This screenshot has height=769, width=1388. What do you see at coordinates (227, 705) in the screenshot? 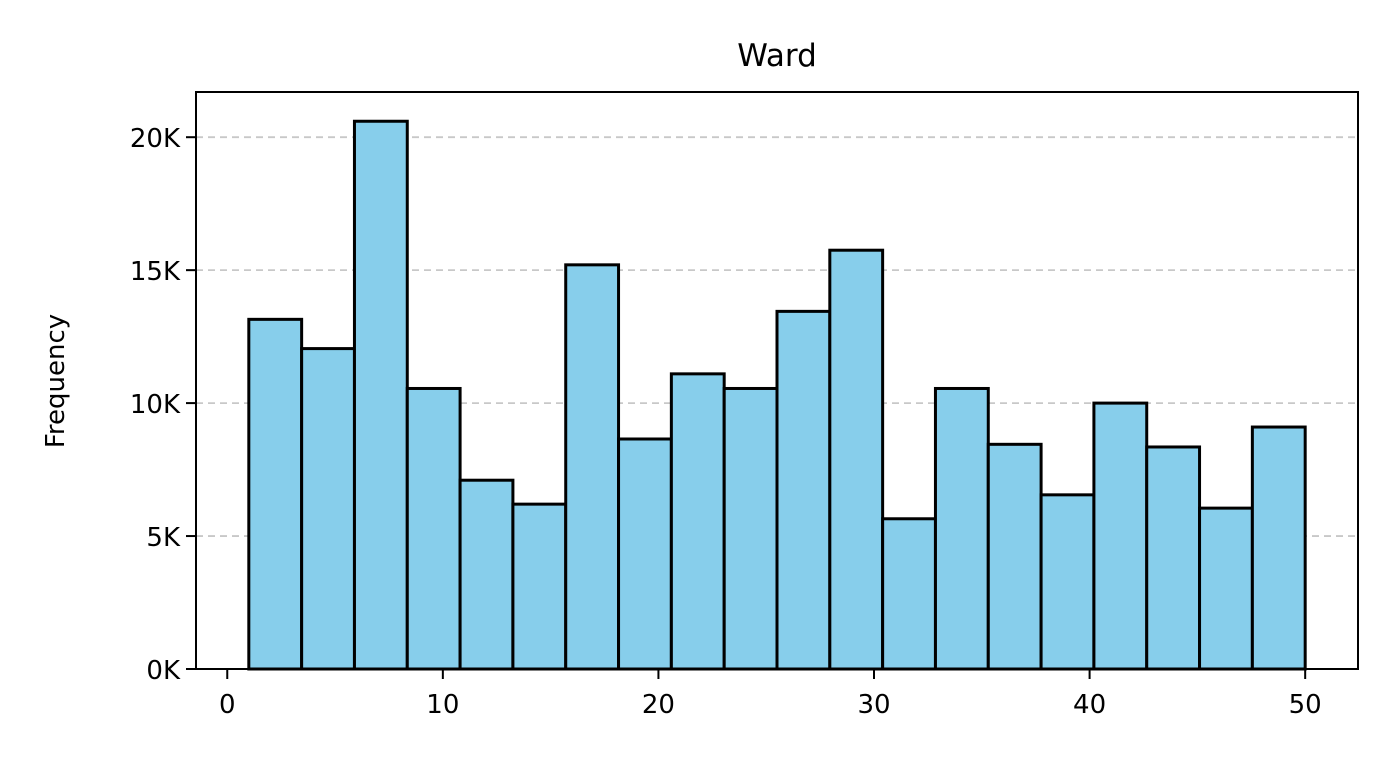
I see `x-tick-label-0: 0` at bounding box center [227, 705].